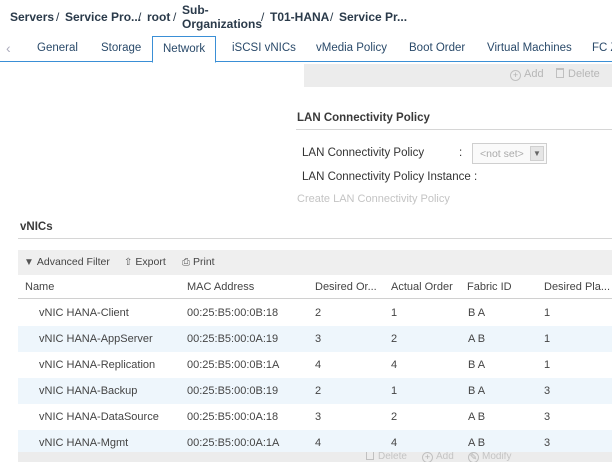  Describe the element at coordinates (32, 17) in the screenshot. I see `breadcrumb-servers: Servers` at that location.